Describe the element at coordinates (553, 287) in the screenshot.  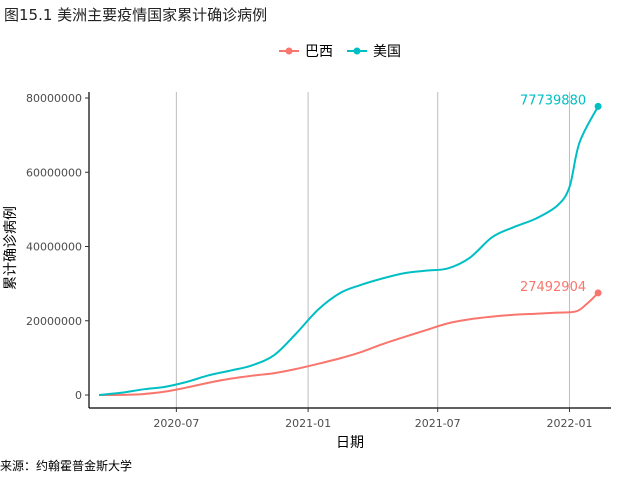
I see `series-end-label-巴西: 27492904` at that location.